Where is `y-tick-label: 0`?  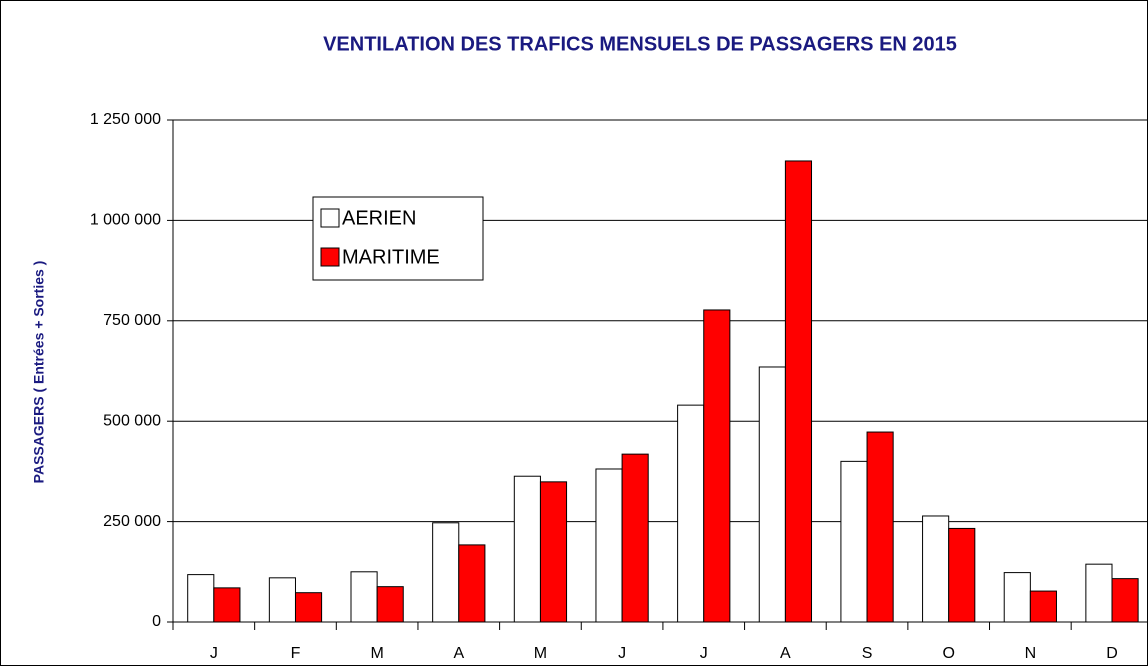 y-tick-label: 0 is located at coordinates (156, 621).